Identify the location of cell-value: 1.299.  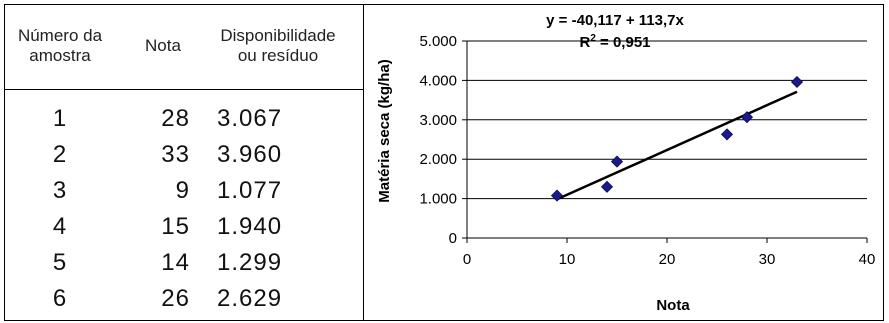
(250, 262).